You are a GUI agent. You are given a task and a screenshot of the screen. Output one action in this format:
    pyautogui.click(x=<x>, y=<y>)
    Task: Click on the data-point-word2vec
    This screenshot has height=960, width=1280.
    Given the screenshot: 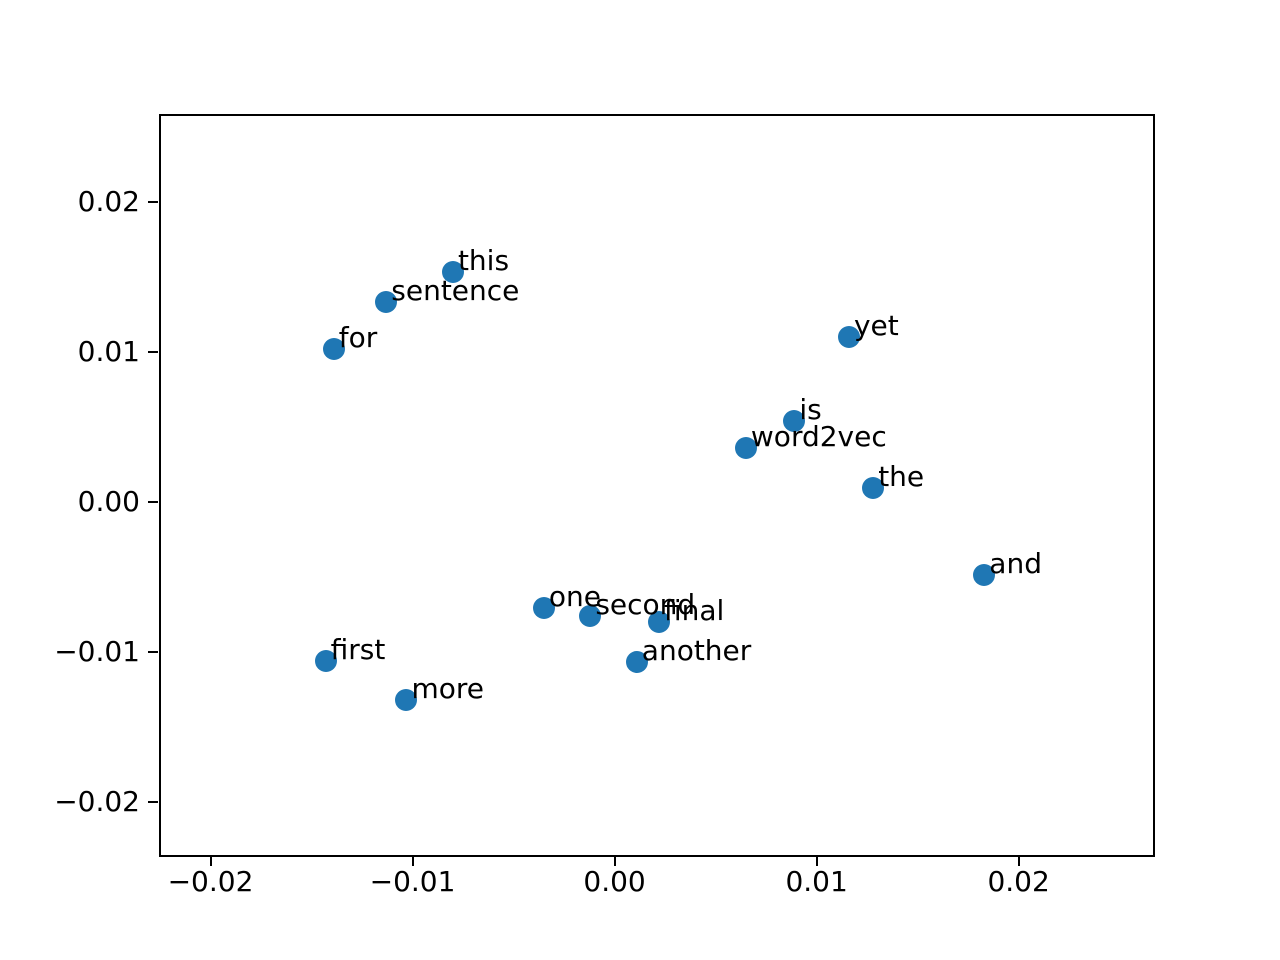 What is the action you would take?
    pyautogui.click(x=745, y=447)
    